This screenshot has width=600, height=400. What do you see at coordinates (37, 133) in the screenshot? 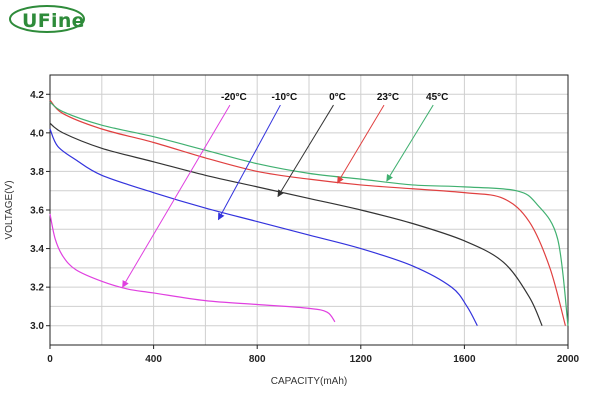
I see `y-tick-label: 4.0` at bounding box center [37, 133].